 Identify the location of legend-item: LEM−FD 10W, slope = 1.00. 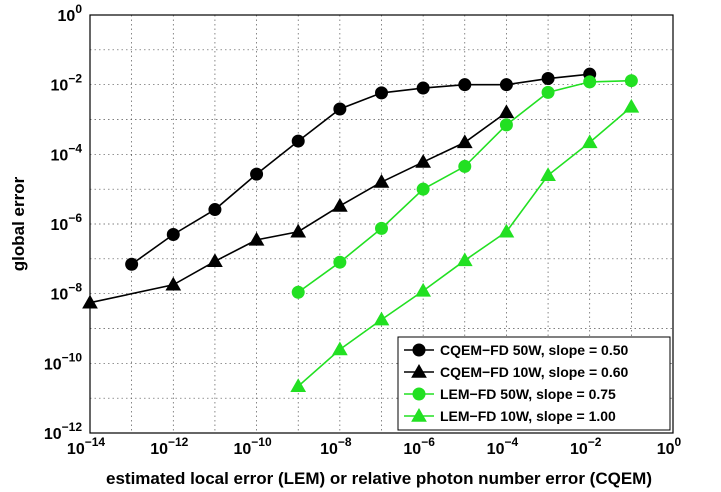
(510, 415).